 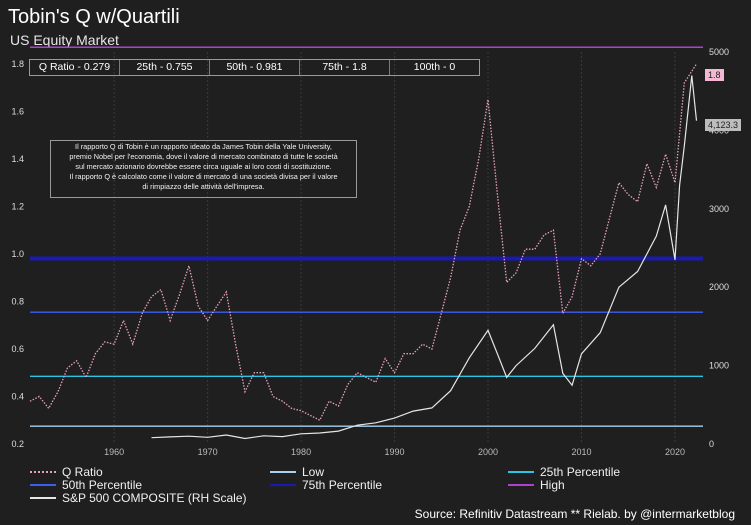 What do you see at coordinates (345, 67) in the screenshot?
I see `quartile-75th: 75th - 1.8` at bounding box center [345, 67].